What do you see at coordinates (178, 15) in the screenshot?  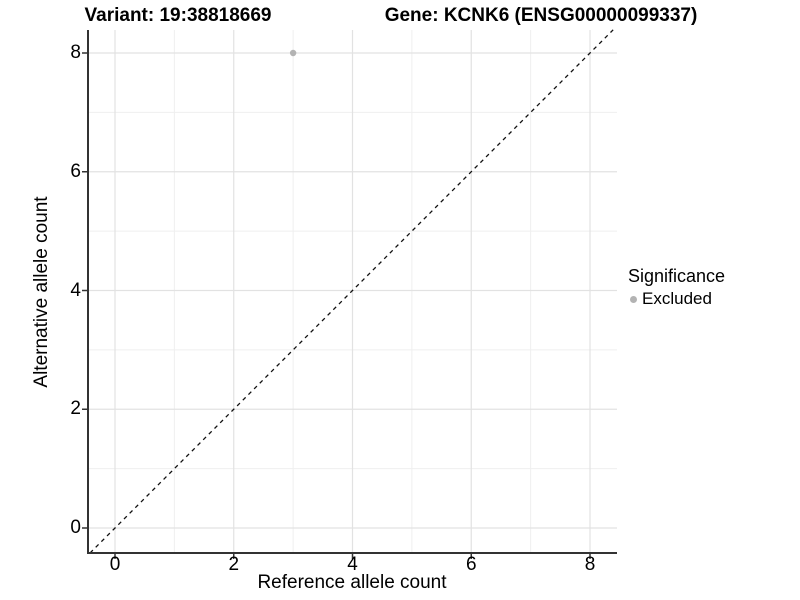 I see `plot-title-variant: Variant: 19:38818669` at bounding box center [178, 15].